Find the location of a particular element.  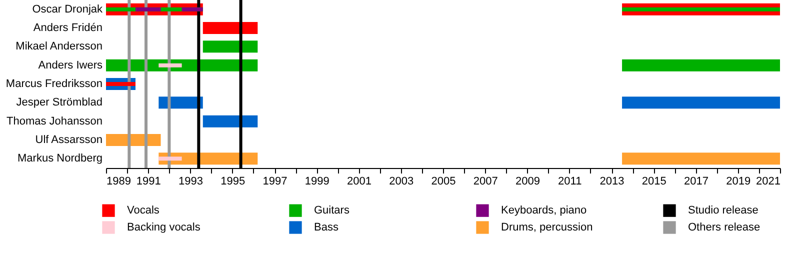

legend-label: Vocals is located at coordinates (143, 210).